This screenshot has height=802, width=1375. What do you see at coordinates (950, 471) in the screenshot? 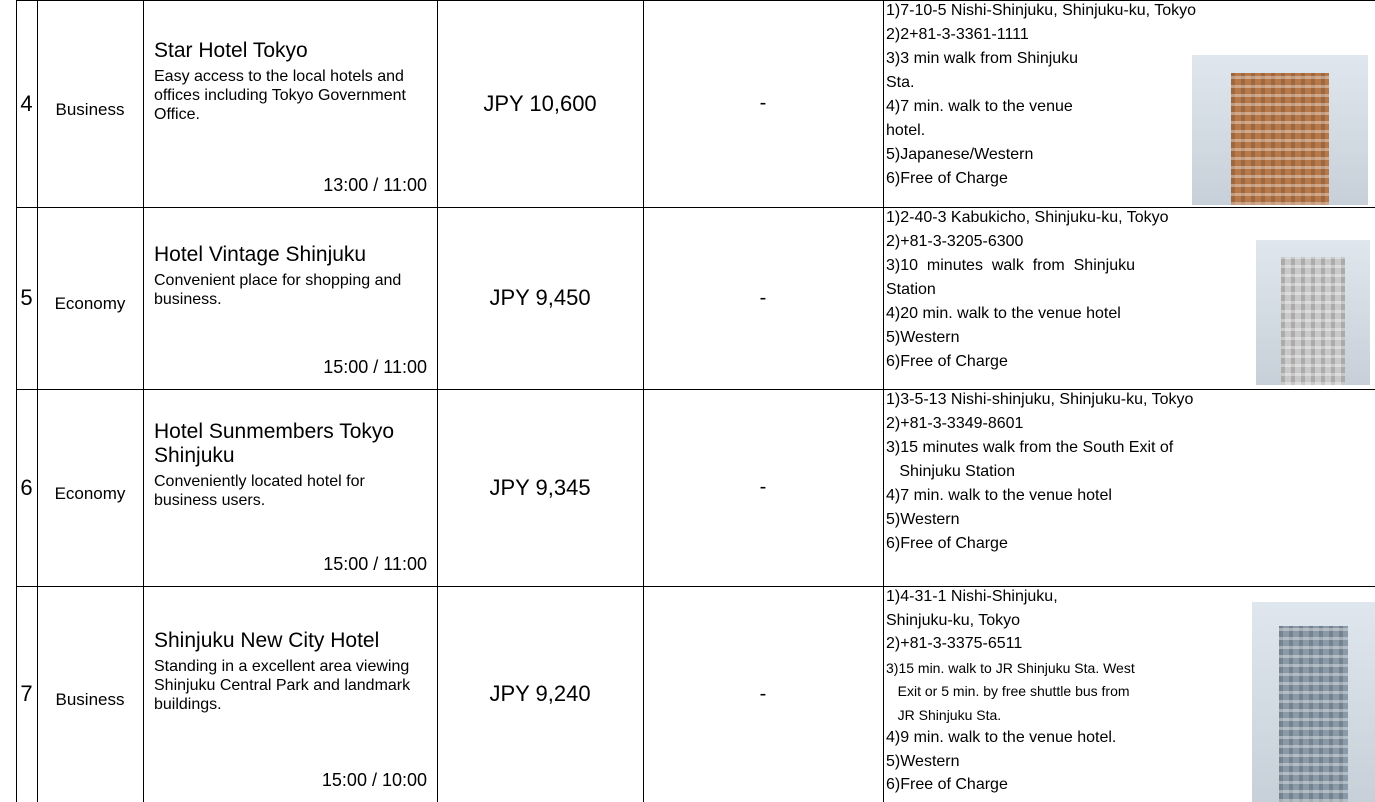
I see `info-line: Shinjuku Station` at bounding box center [950, 471].